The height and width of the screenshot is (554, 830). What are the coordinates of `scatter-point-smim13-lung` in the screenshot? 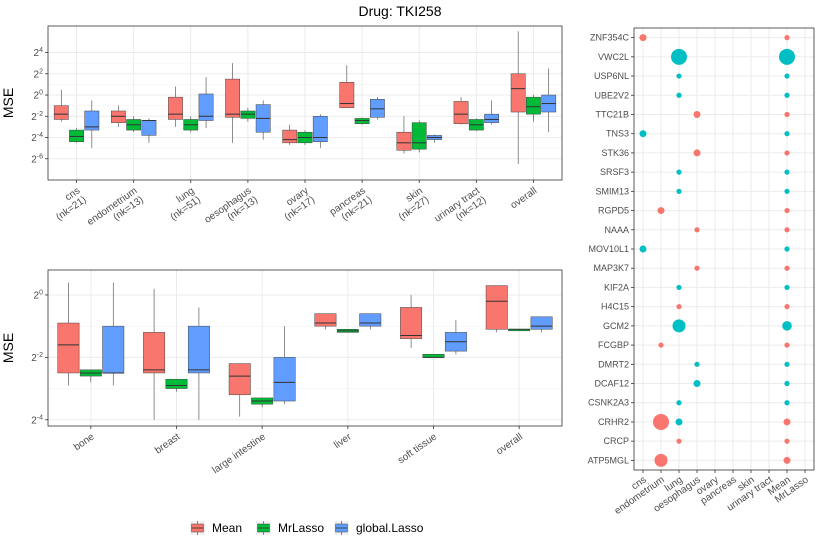 It's located at (679, 191).